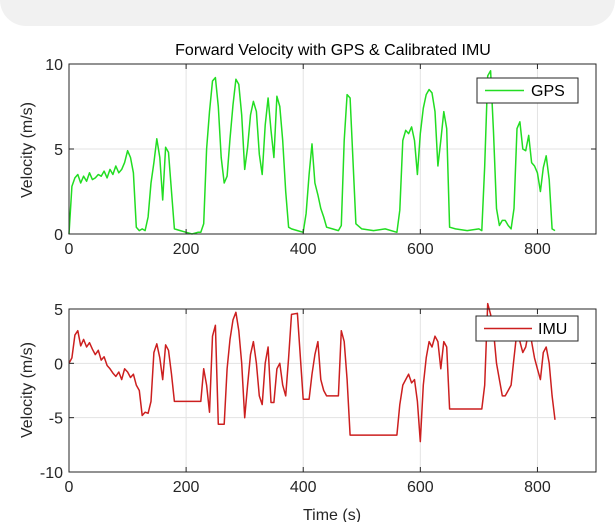 This screenshot has height=522, width=615. What do you see at coordinates (58, 235) in the screenshot?
I see `gps-y-tick-label: 0` at bounding box center [58, 235].